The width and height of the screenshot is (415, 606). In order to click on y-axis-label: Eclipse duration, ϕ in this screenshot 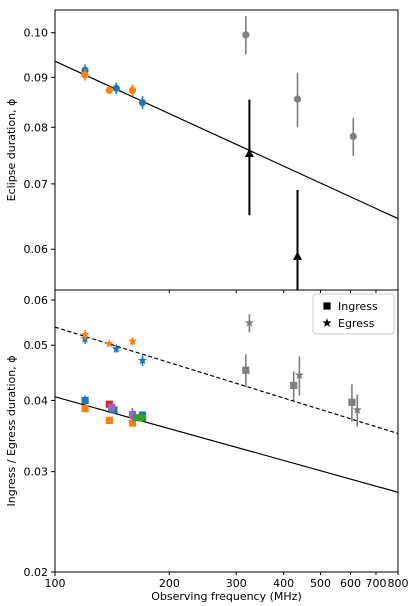, I will do `click(11, 150)`.